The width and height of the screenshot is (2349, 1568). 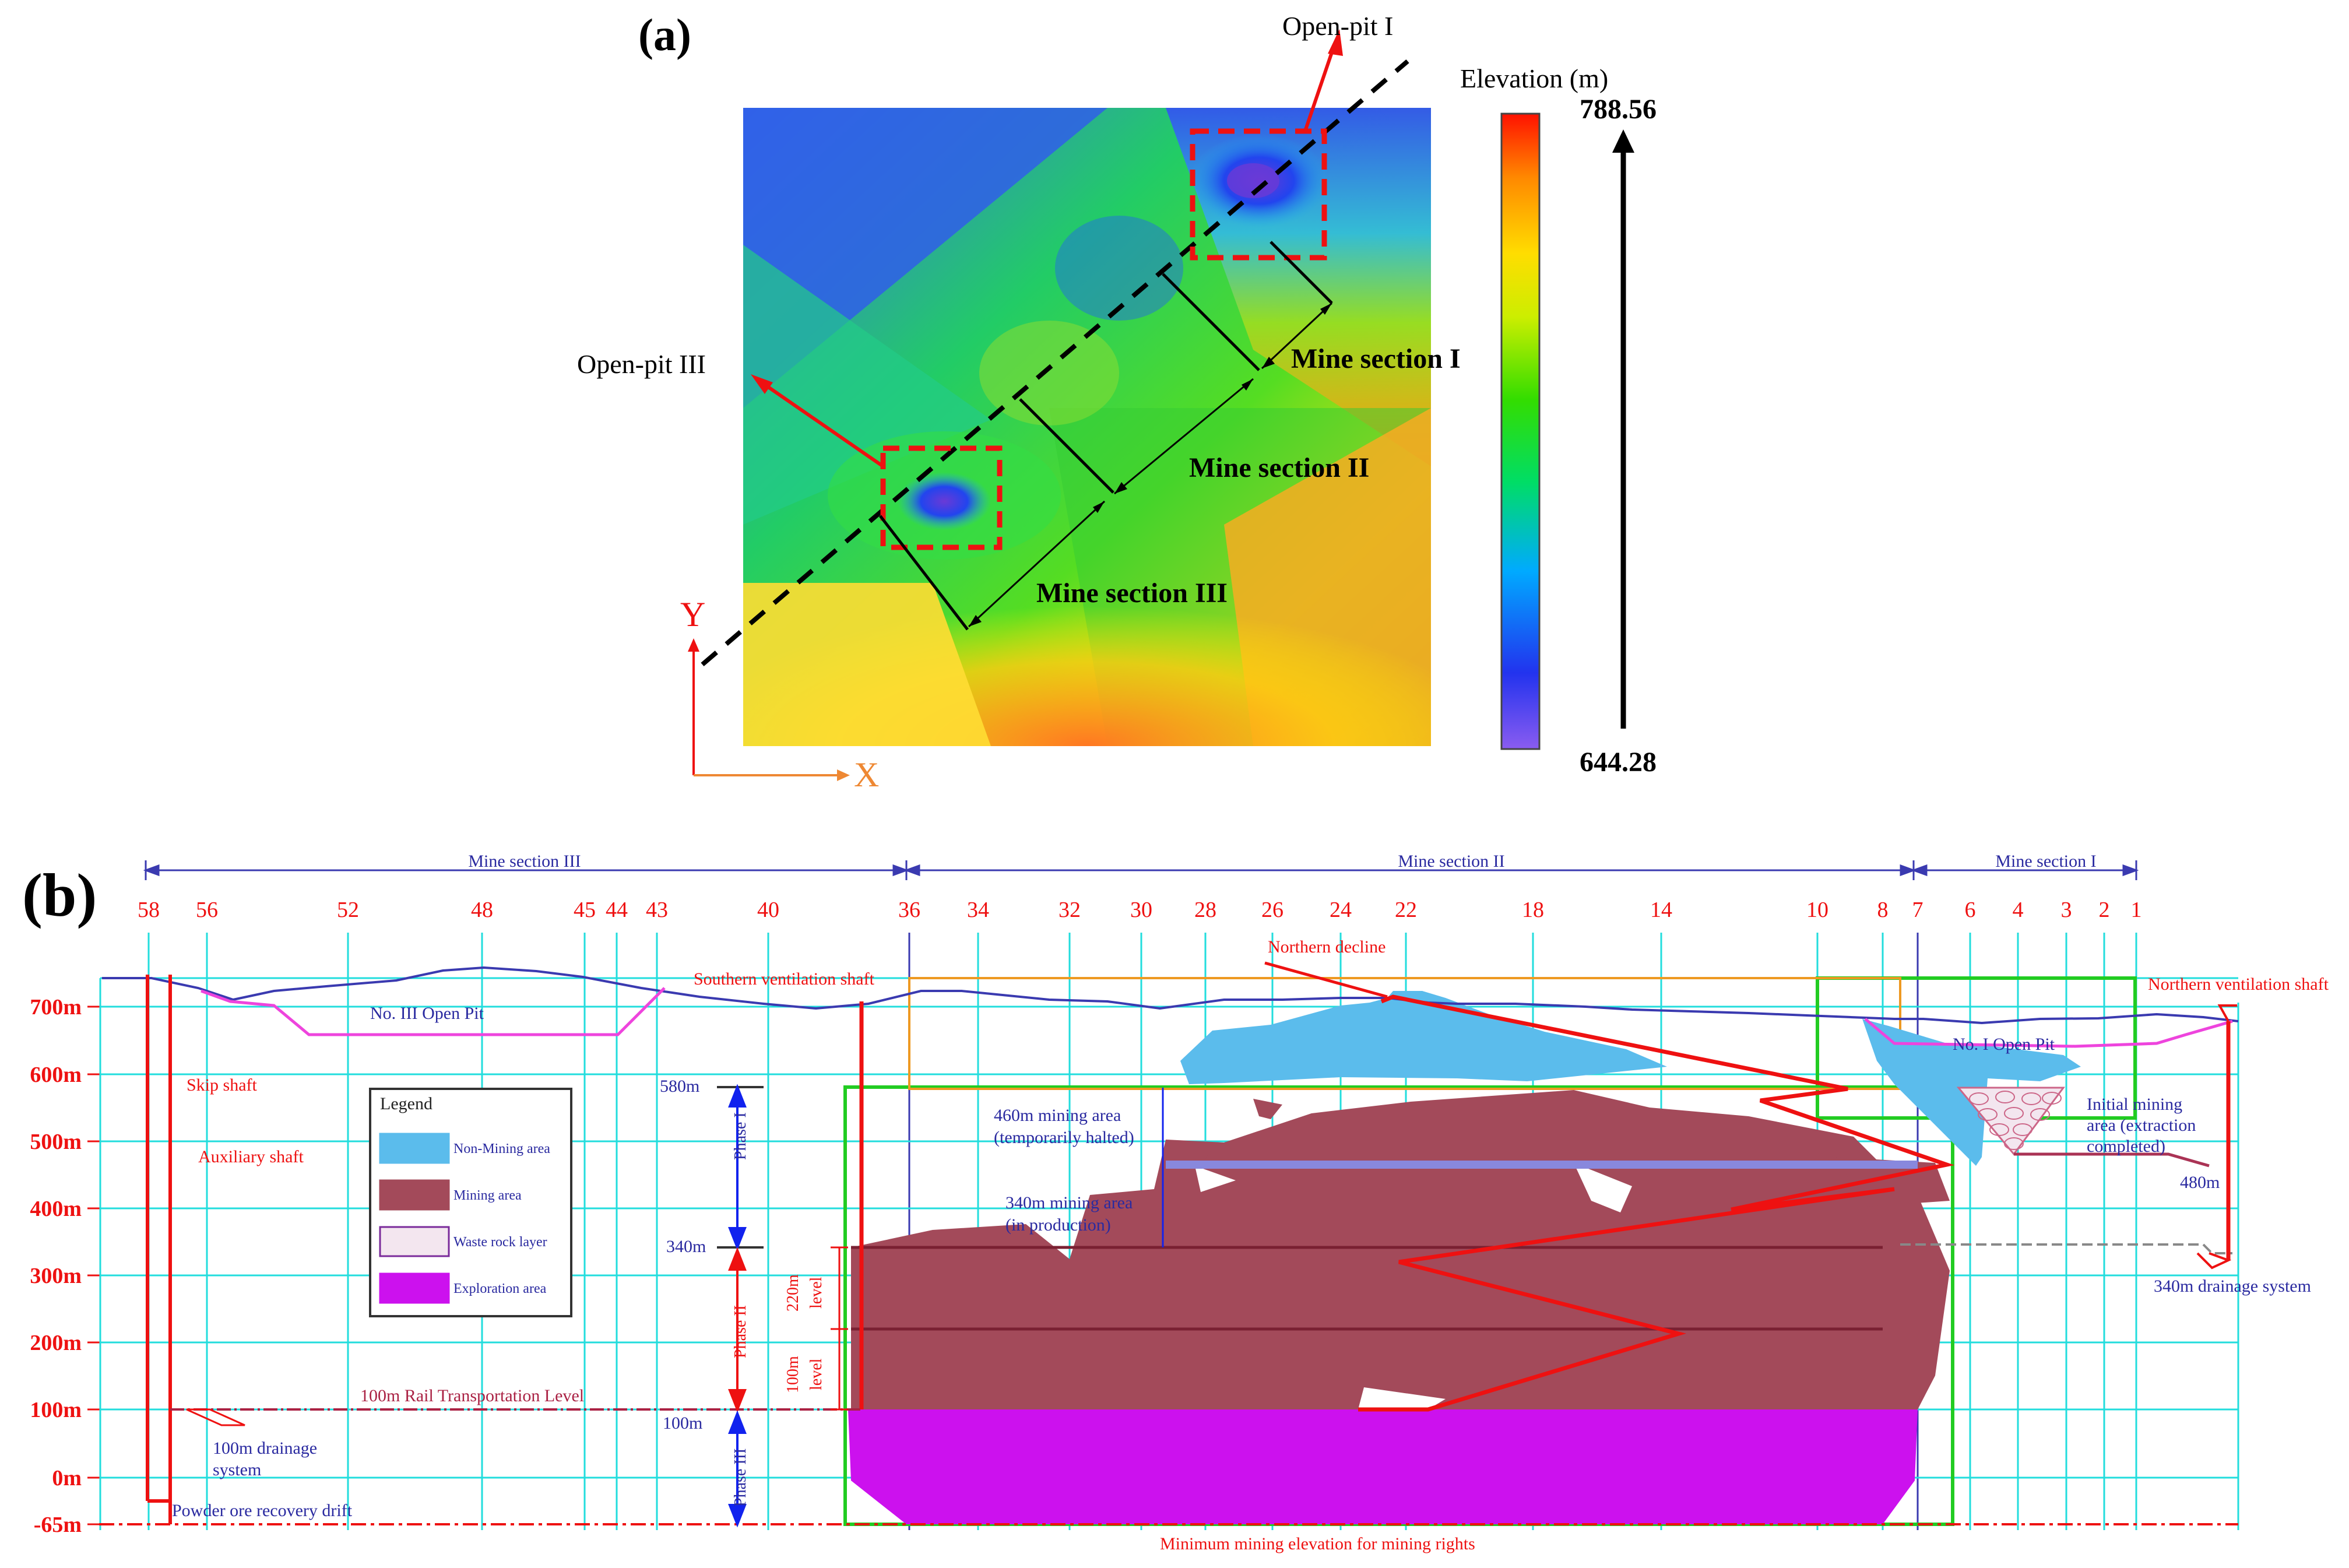 What do you see at coordinates (406, 1103) in the screenshot?
I see `svg-text: Legend` at bounding box center [406, 1103].